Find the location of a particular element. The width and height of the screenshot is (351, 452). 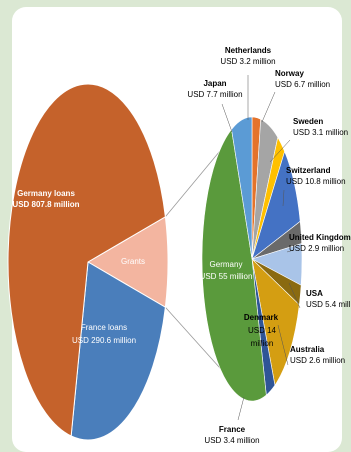

leader-france is located at coordinates (241, 408).